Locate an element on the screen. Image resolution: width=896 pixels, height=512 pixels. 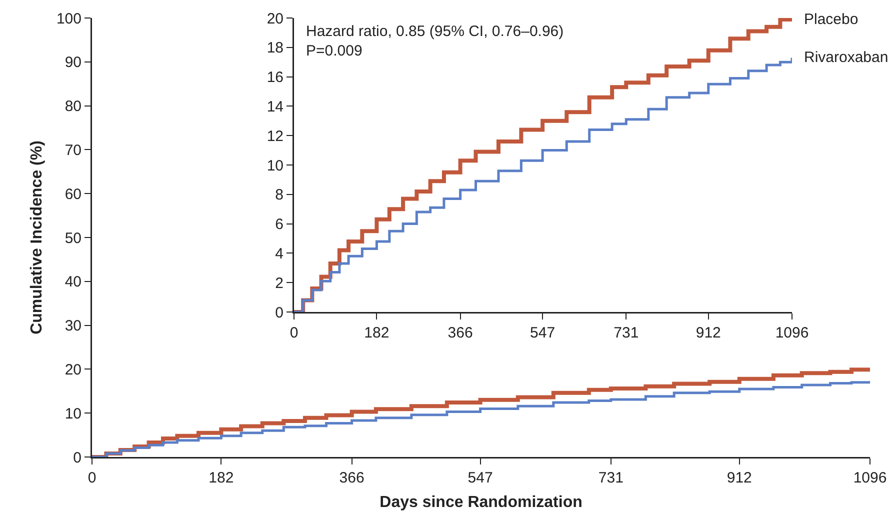
y-tick-label: 70 is located at coordinates (73, 150).